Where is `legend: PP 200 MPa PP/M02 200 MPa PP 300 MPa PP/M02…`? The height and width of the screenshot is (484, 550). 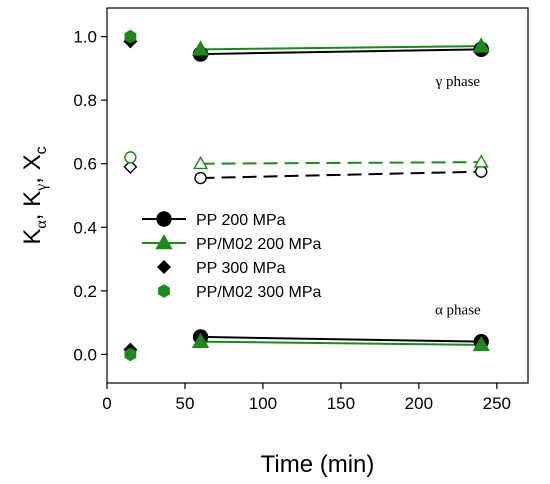 legend: PP 200 MPa PP/M02 200 MPa PP 300 MPa PP/M02… is located at coordinates (232, 256).